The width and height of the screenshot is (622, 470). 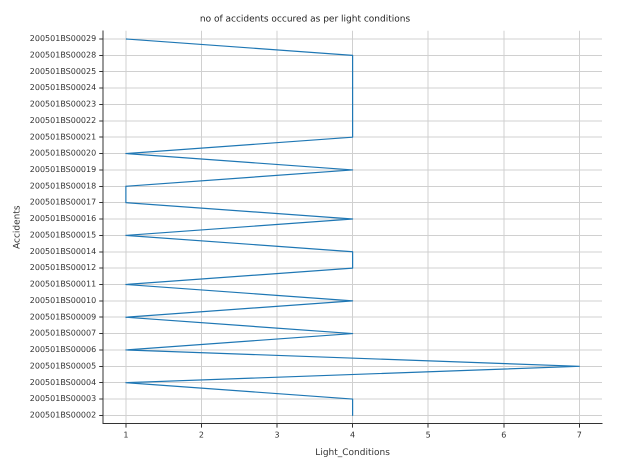 What do you see at coordinates (63, 55) in the screenshot?
I see `y-tick-label: 200501BS00028` at bounding box center [63, 55].